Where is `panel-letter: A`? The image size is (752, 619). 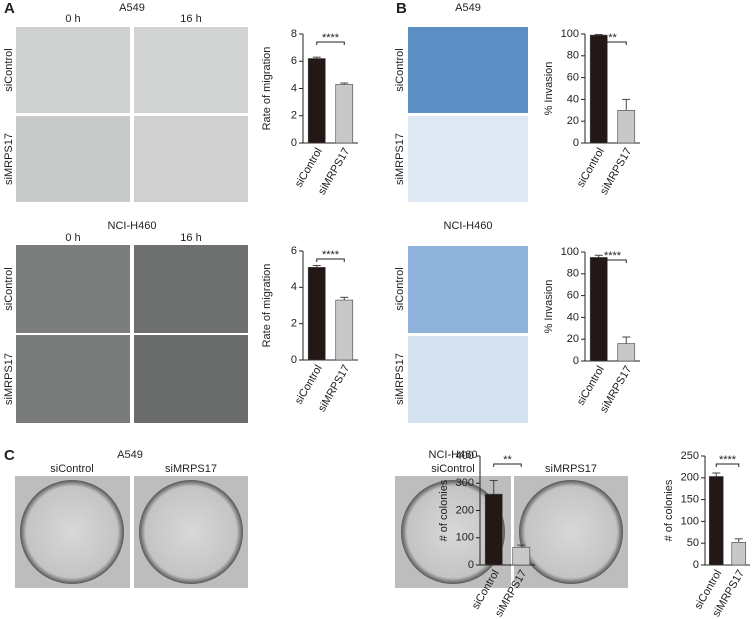 panel-letter: A is located at coordinates (9, 8).